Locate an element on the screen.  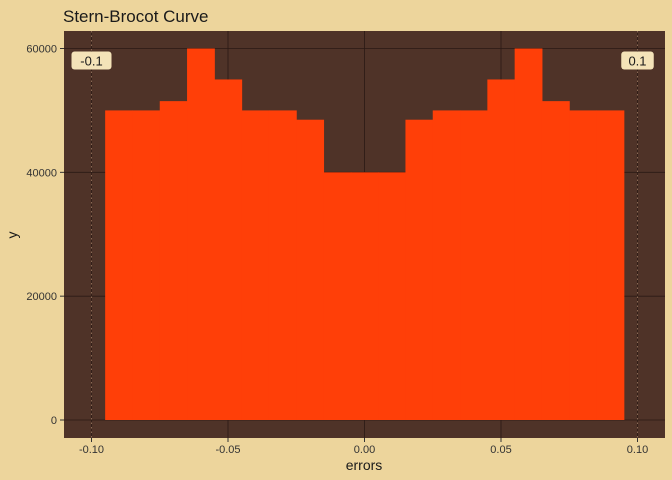
y-axis-title: y is located at coordinates (12, 235).